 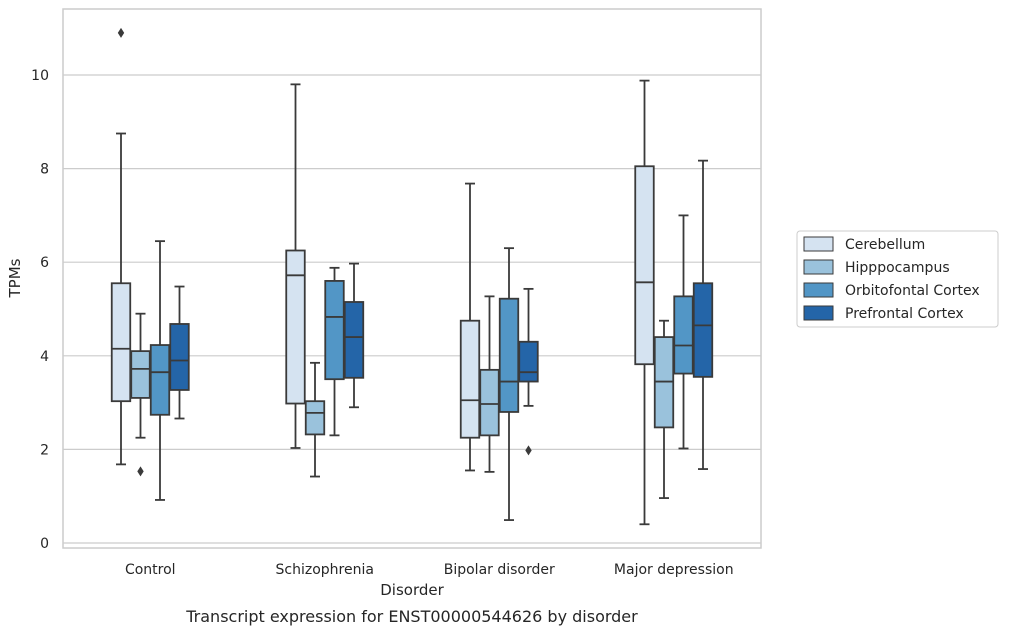 What do you see at coordinates (150, 570) in the screenshot?
I see `x-tick-label: Control` at bounding box center [150, 570].